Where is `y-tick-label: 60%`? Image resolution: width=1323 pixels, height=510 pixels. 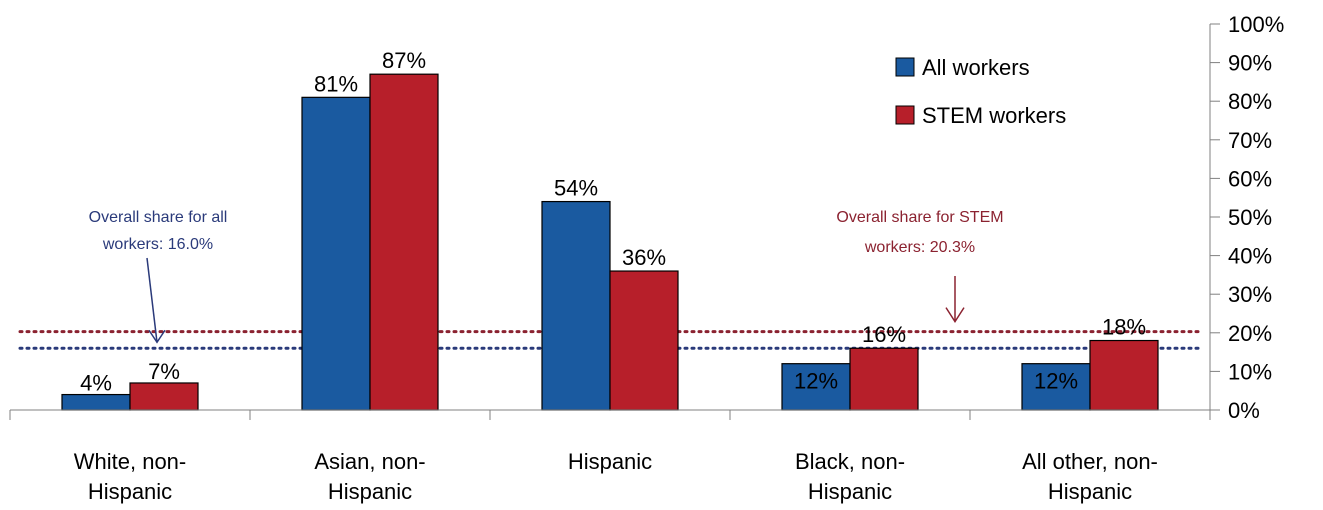 y-tick-label: 60% is located at coordinates (1250, 178).